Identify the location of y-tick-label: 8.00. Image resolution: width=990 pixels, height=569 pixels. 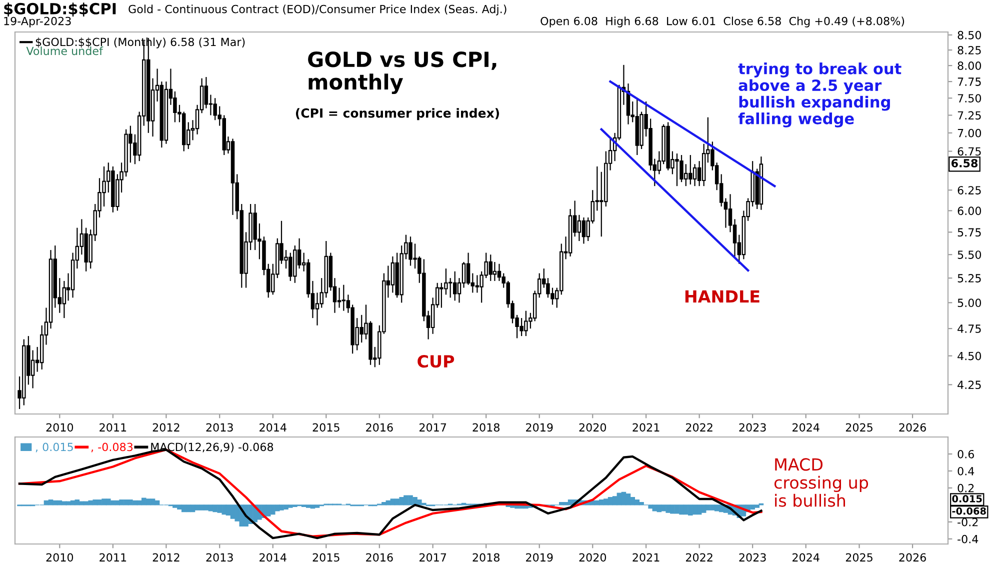
(970, 66).